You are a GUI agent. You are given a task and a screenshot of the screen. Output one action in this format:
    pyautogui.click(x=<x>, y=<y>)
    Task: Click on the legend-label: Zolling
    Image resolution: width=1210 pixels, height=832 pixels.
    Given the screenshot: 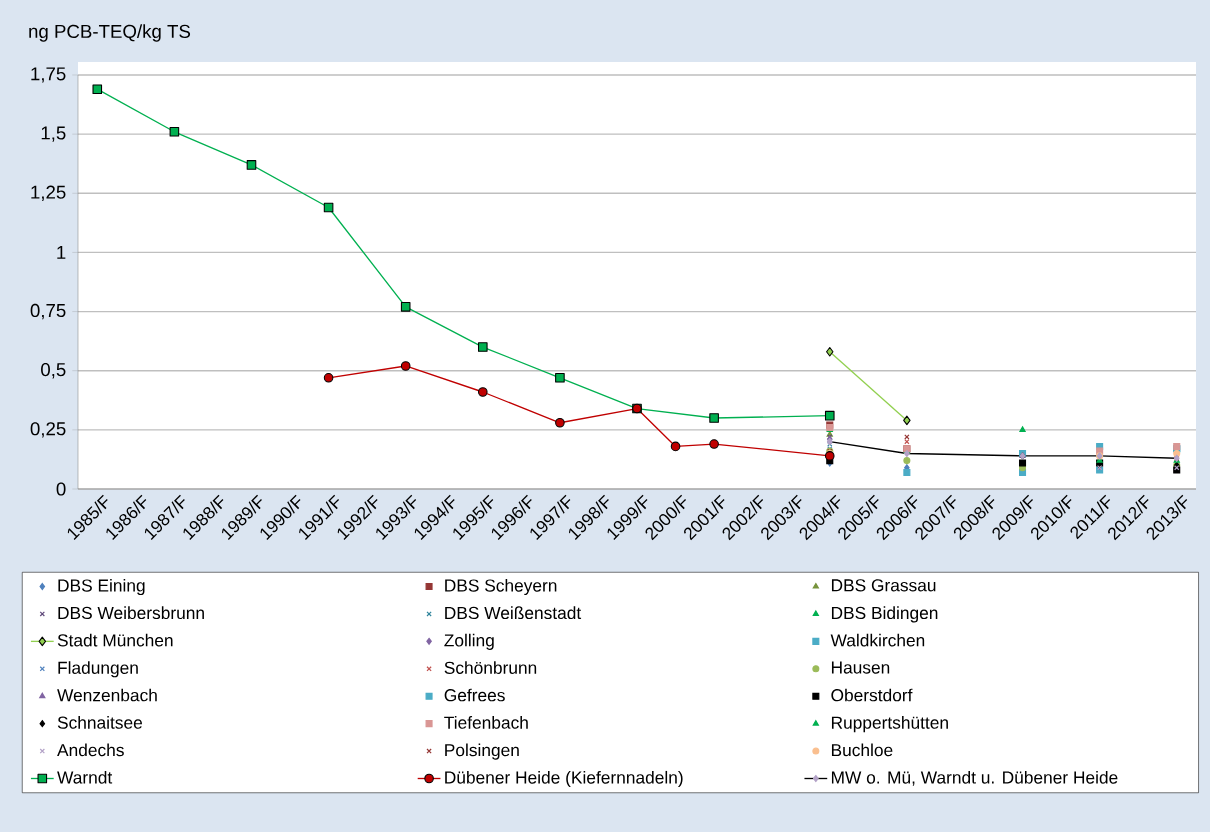 What is the action you would take?
    pyautogui.click(x=469, y=641)
    